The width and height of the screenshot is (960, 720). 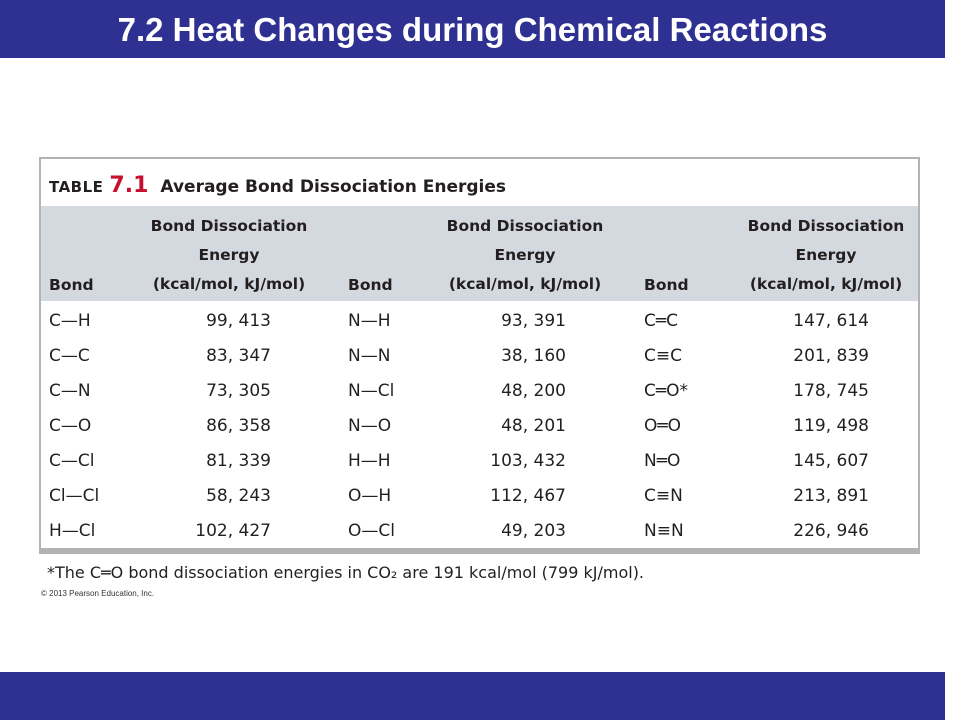 What do you see at coordinates (666, 391) in the screenshot?
I see `bond-cell: C═O*` at bounding box center [666, 391].